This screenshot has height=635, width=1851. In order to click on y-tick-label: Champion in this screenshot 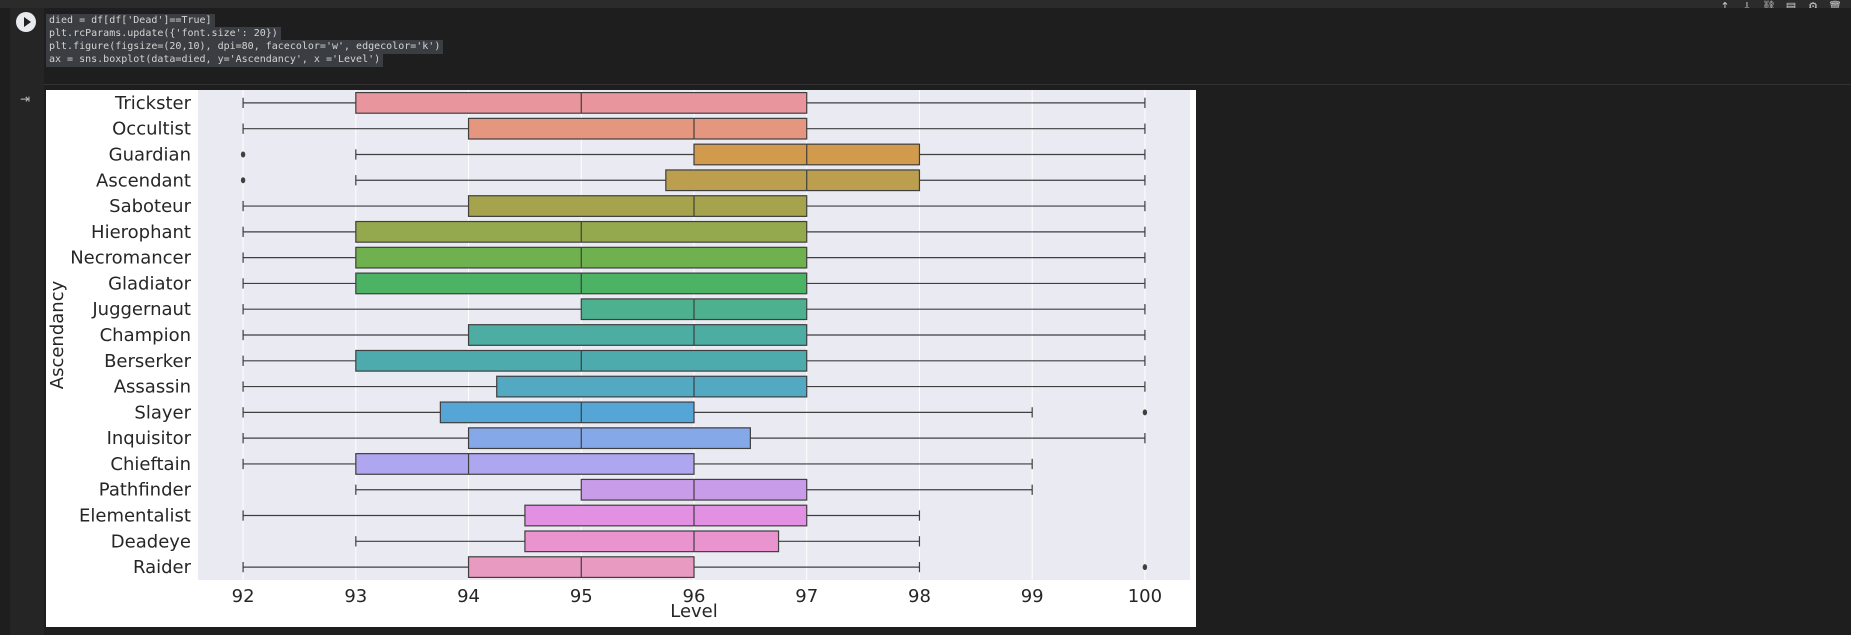, I will do `click(145, 335)`.